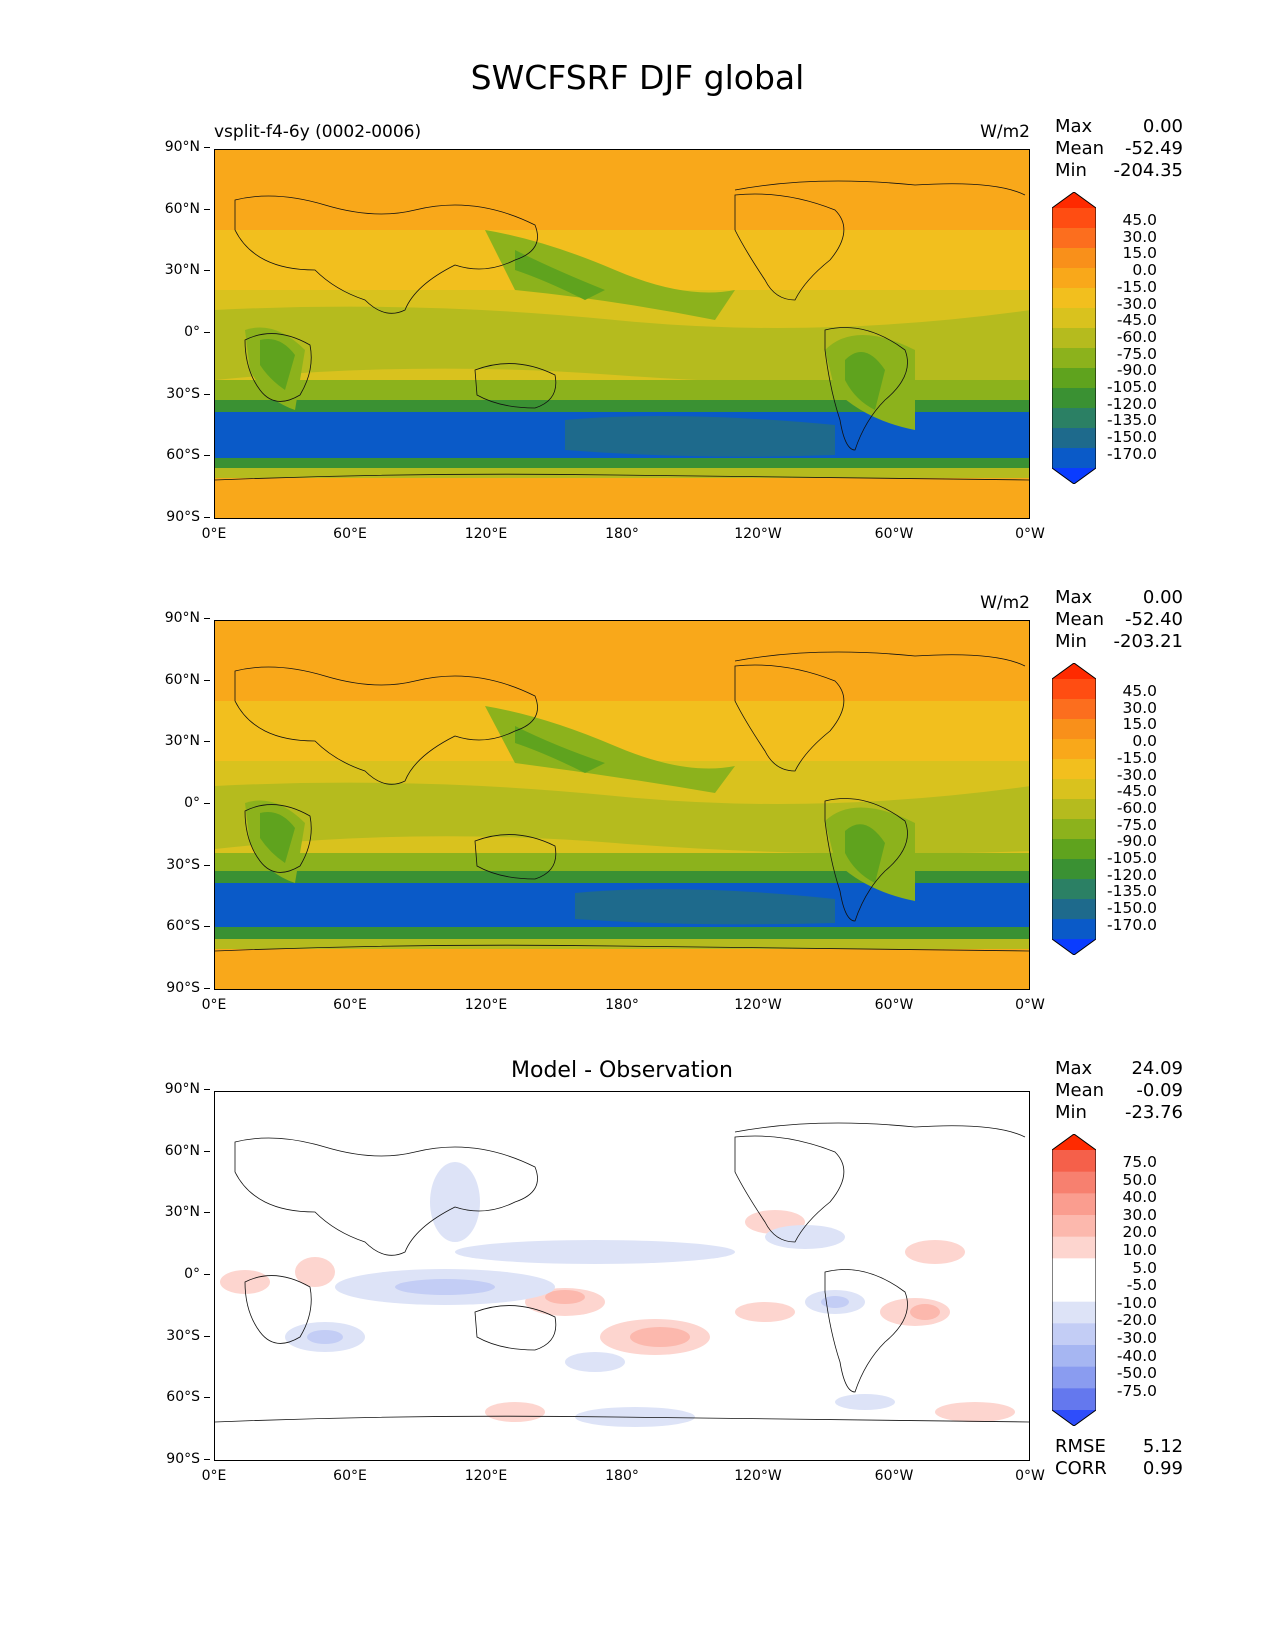 This screenshot has height=1650, width=1275. Describe the element at coordinates (894, 1005) in the screenshot. I see `lon-label: 60°W` at that location.